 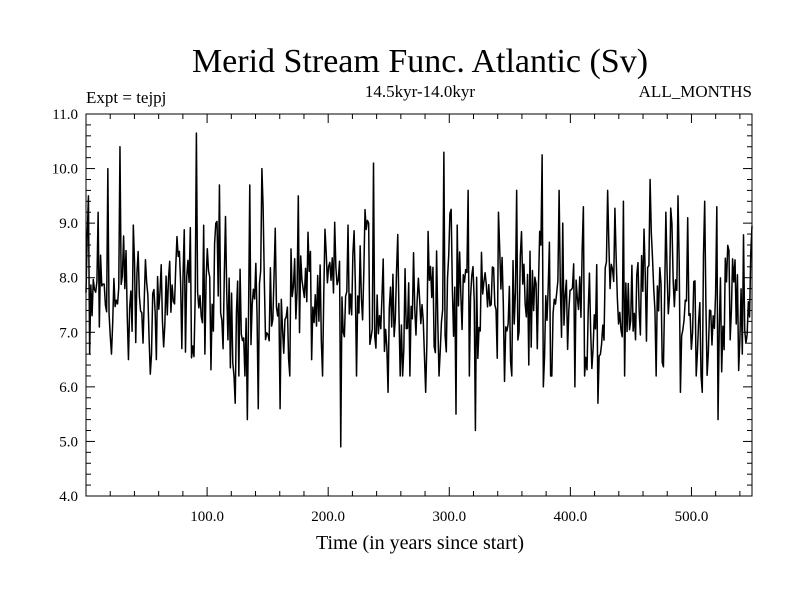 I want to click on y-tick-label: 4.0, so click(x=68, y=497).